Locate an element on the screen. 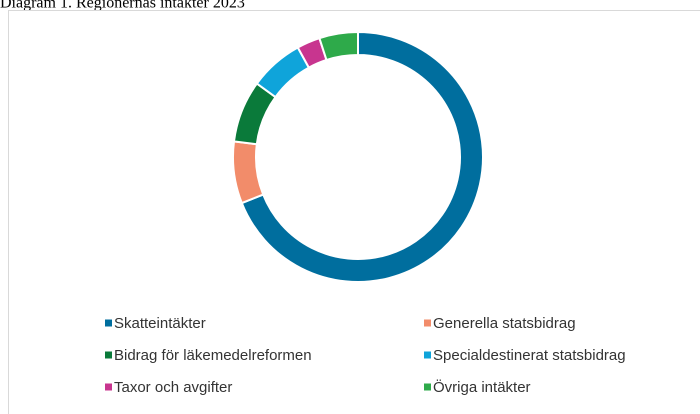  legend-label: Taxor och avgifter is located at coordinates (173, 387).